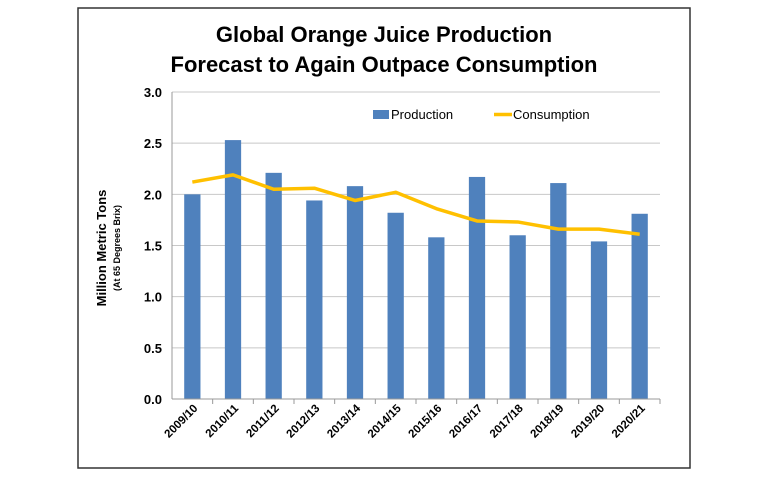  I want to click on y-tick-label: 1.5, so click(153, 246).